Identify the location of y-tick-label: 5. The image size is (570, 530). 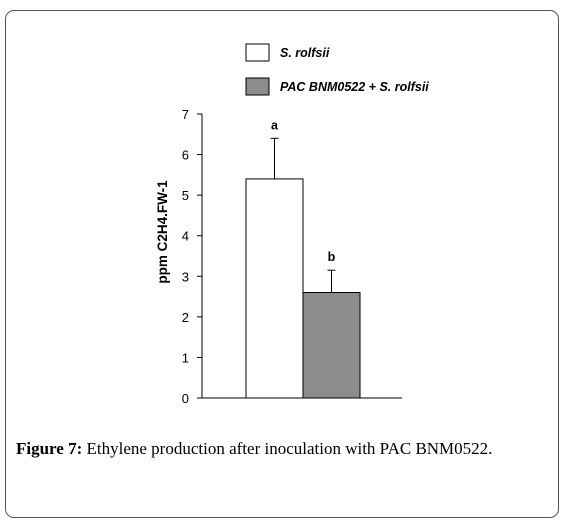
(185, 195).